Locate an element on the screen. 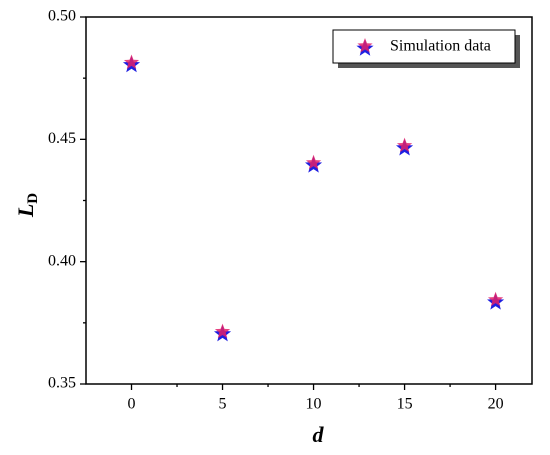 This screenshot has height=455, width=550. x-tick-label: 0 is located at coordinates (132, 404).